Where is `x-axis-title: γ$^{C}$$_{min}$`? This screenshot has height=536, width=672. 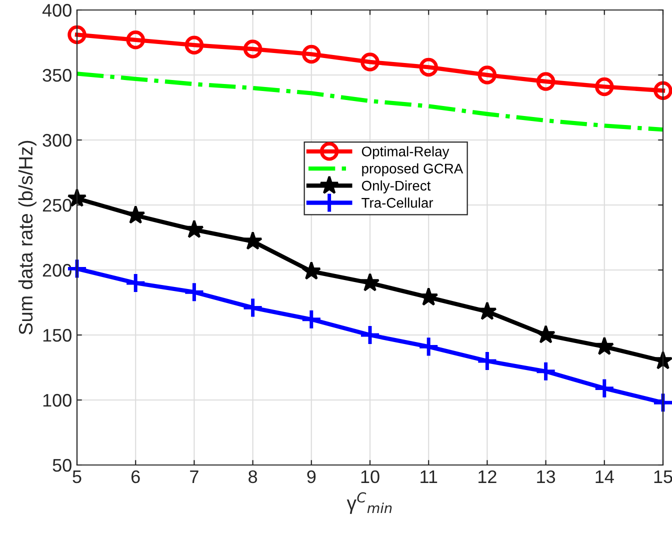
x-axis-title: γ$^{C}$$_{min}$ is located at coordinates (369, 503).